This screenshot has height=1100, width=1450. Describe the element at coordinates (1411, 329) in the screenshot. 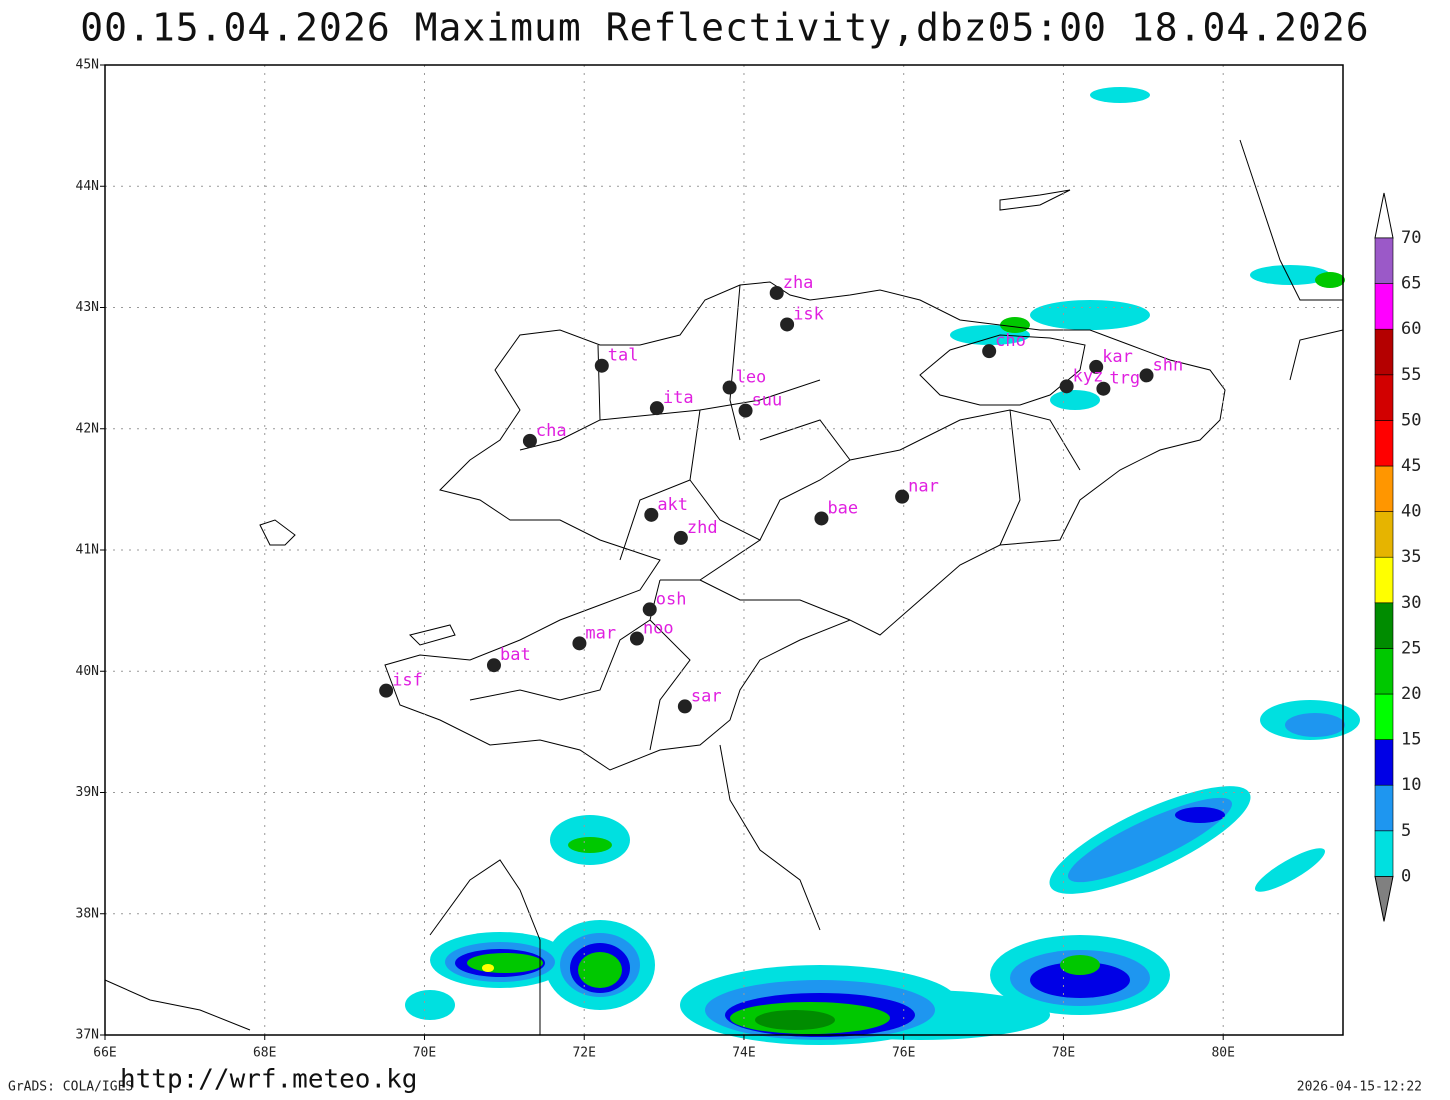

I see `colorbar-label: 60` at that location.